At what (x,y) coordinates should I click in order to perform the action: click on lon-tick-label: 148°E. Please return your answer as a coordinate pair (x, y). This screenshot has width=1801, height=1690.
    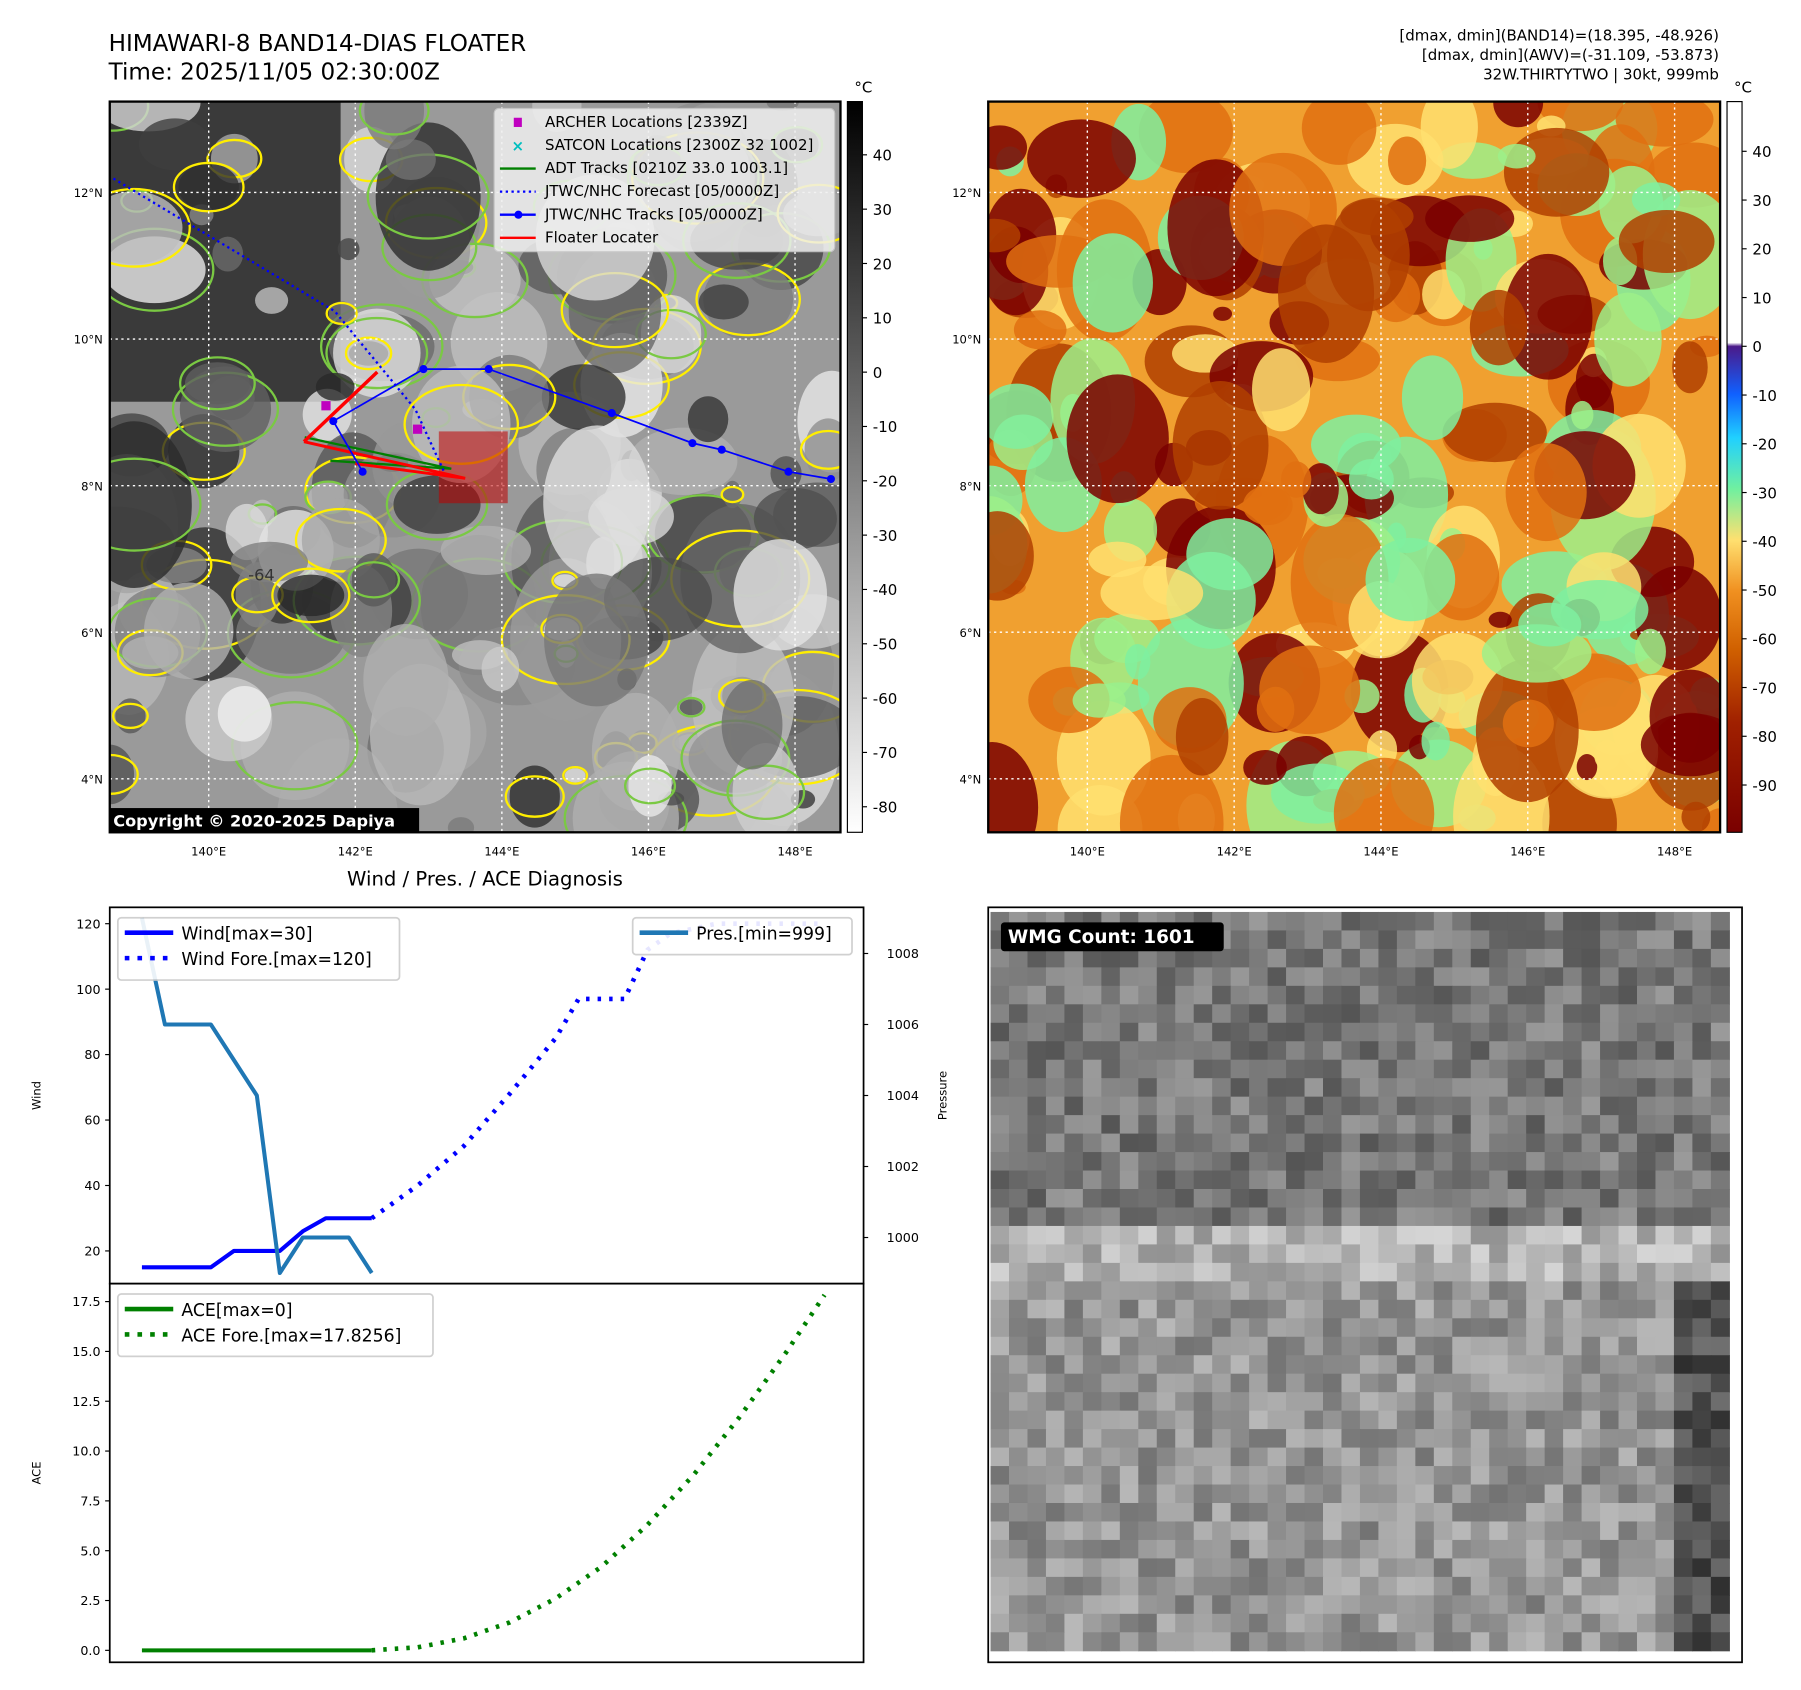
    Looking at the image, I should click on (1674, 851).